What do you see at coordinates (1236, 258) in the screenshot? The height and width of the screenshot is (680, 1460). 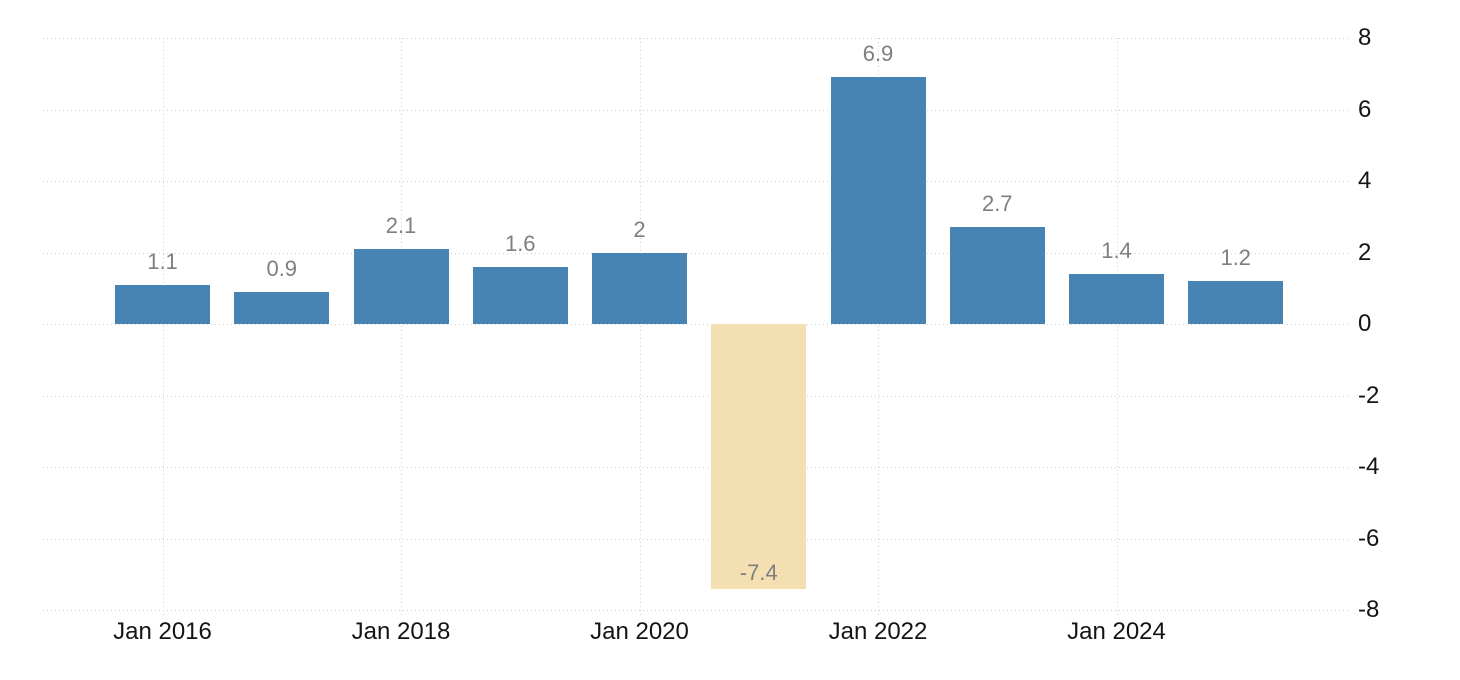 I see `bar-value-label: 1.2` at bounding box center [1236, 258].